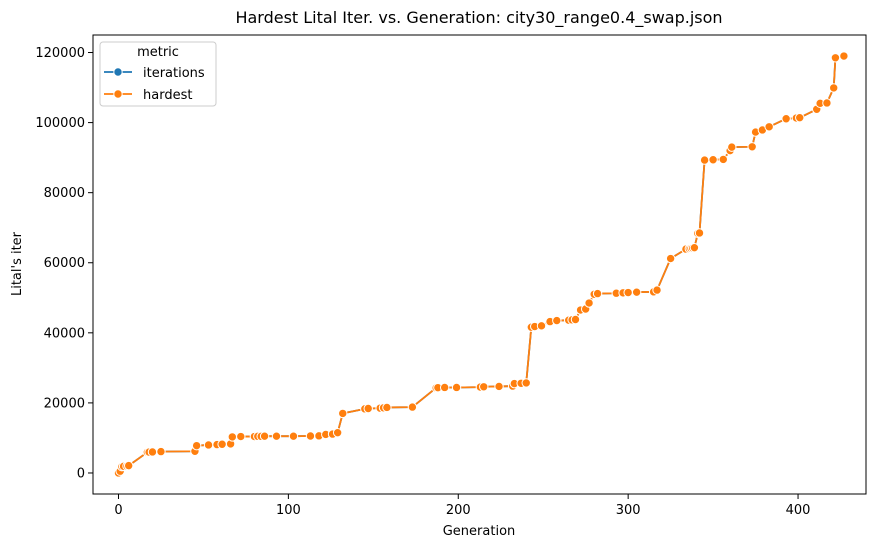 The image size is (876, 547). What do you see at coordinates (118, 510) in the screenshot?
I see `x-tick-label: 0` at bounding box center [118, 510].